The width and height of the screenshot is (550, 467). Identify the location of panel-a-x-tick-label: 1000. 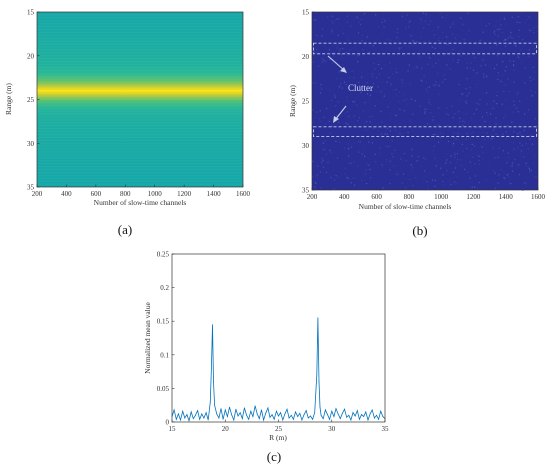
(155, 194).